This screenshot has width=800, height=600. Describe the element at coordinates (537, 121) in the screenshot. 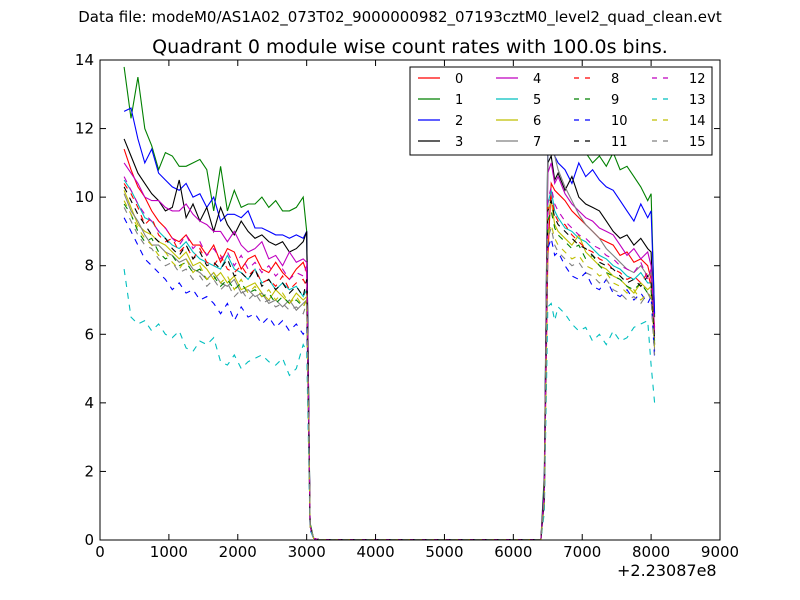

I see `legend-label-6: 6` at that location.